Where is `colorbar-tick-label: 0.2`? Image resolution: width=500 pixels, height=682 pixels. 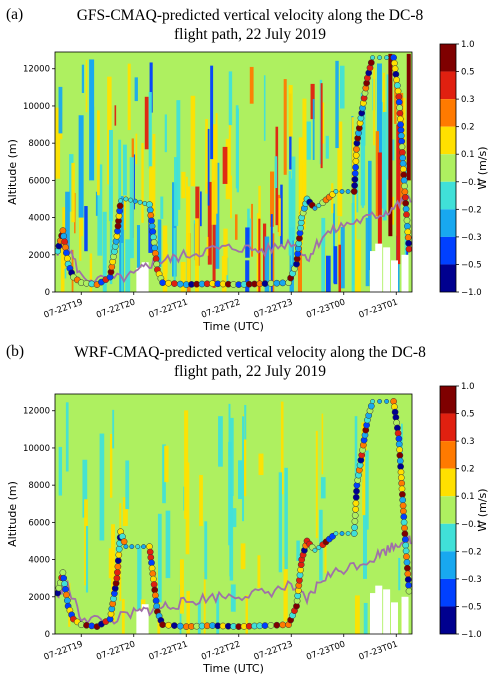 colorbar-tick-label: 0.2 is located at coordinates (468, 128).